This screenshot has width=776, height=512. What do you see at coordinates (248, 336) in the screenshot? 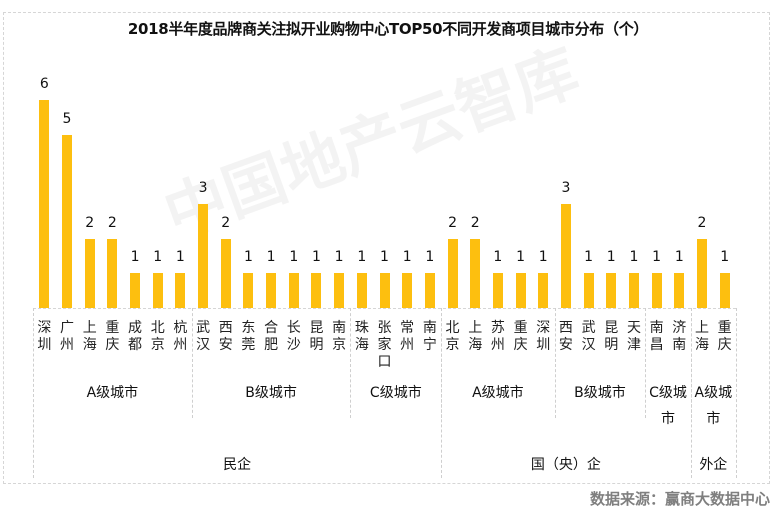
I see `category-label: 东莞` at bounding box center [248, 336].